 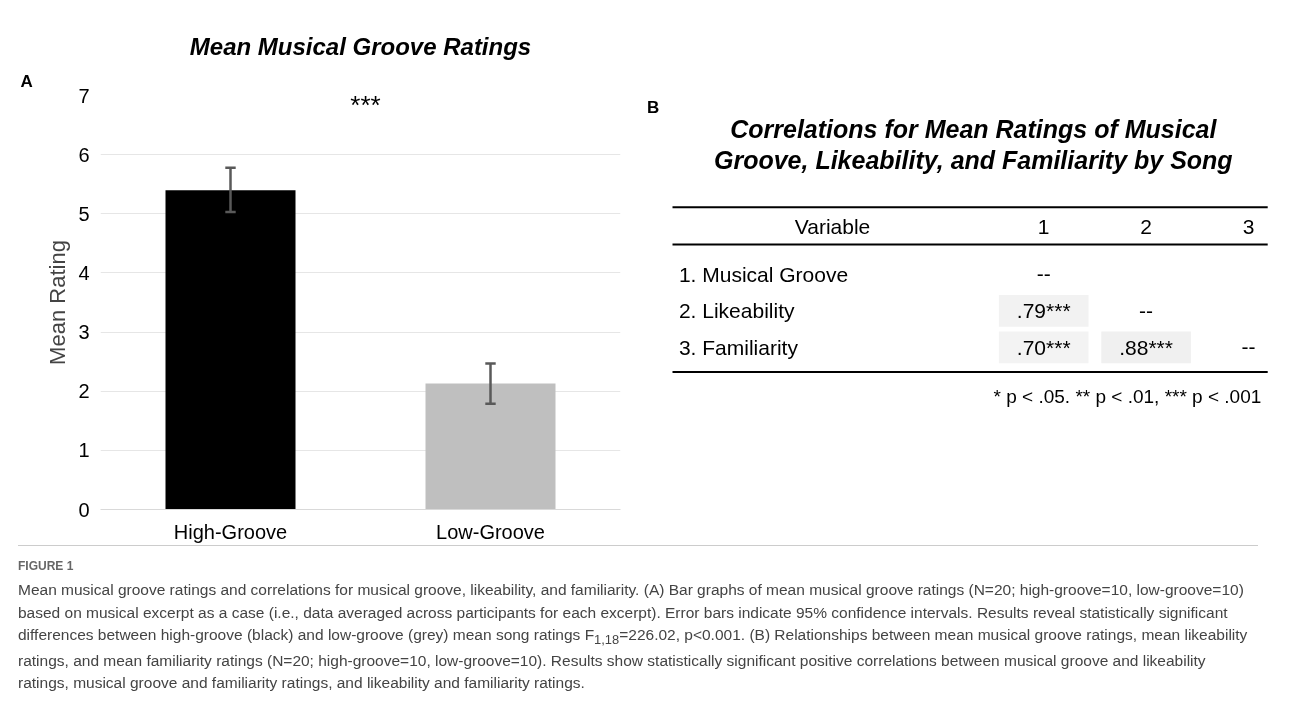 I want to click on text: B, so click(x=653, y=108).